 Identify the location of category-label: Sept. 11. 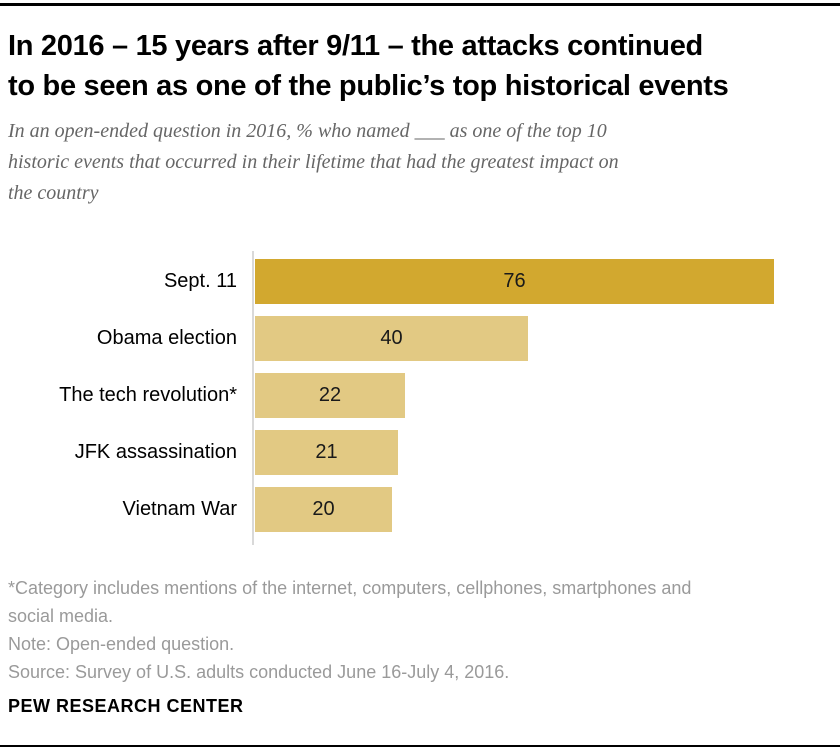
(200, 281).